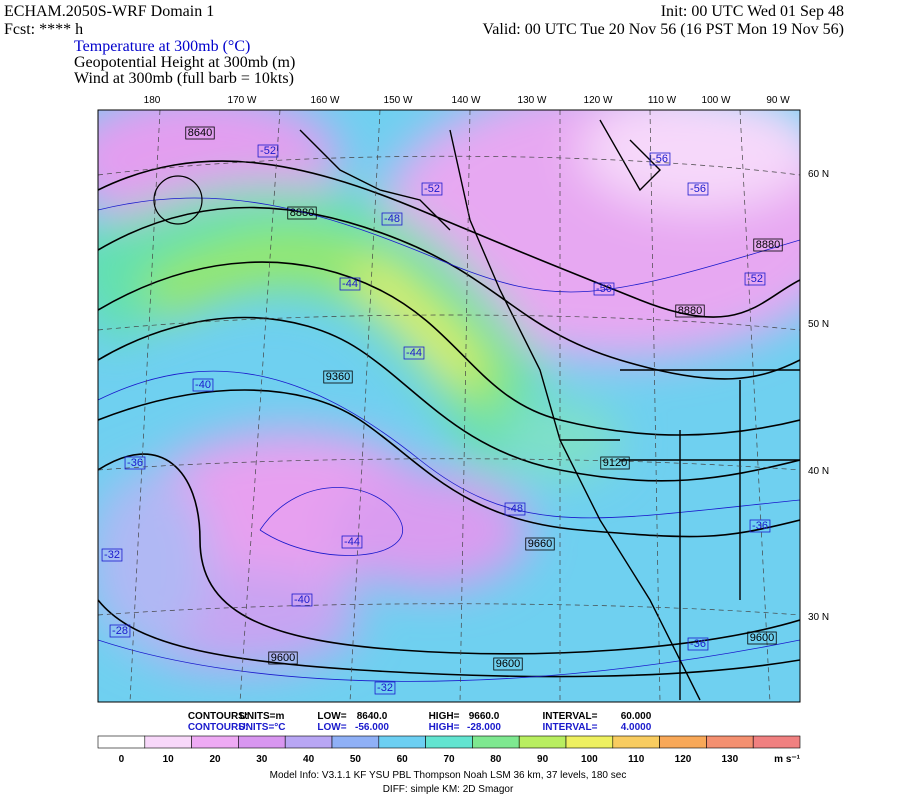  What do you see at coordinates (109, 11) in the screenshot?
I see `model: ECHAM.2050S-WRF Domain 1` at bounding box center [109, 11].